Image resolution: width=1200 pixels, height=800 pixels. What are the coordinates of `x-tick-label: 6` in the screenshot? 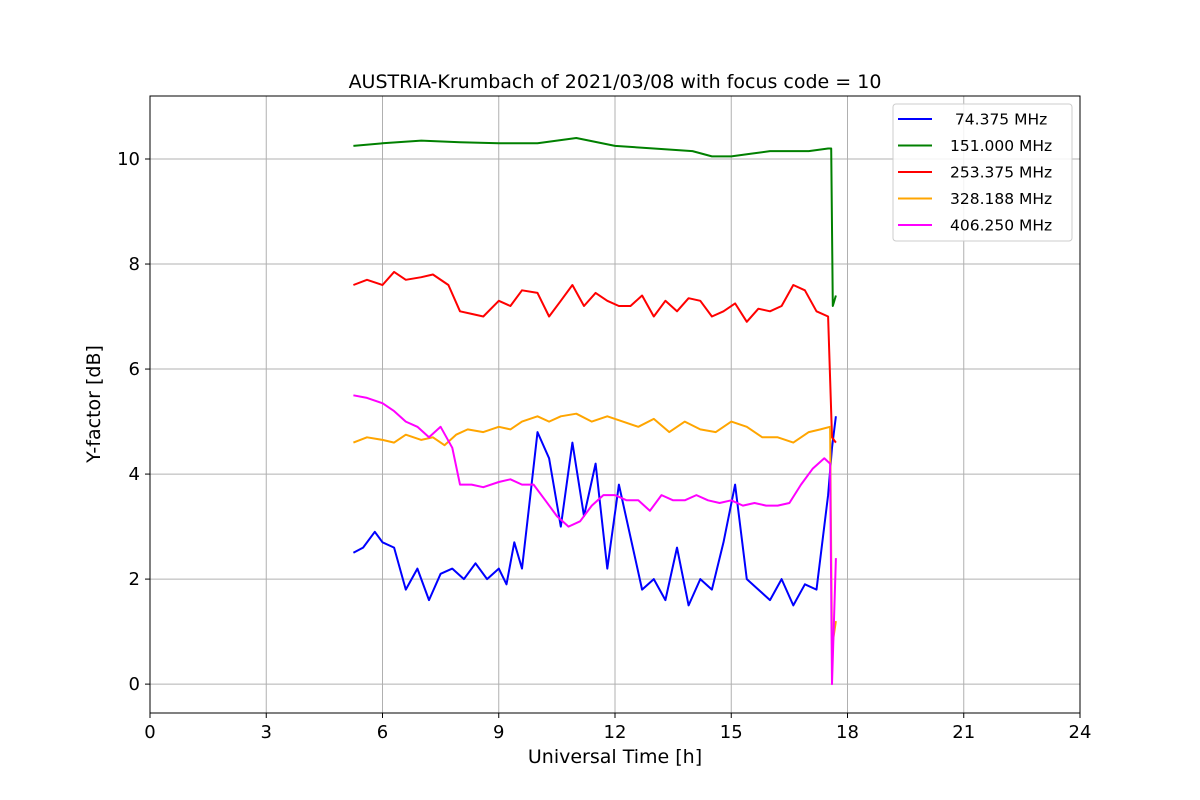 It's located at (382, 732).